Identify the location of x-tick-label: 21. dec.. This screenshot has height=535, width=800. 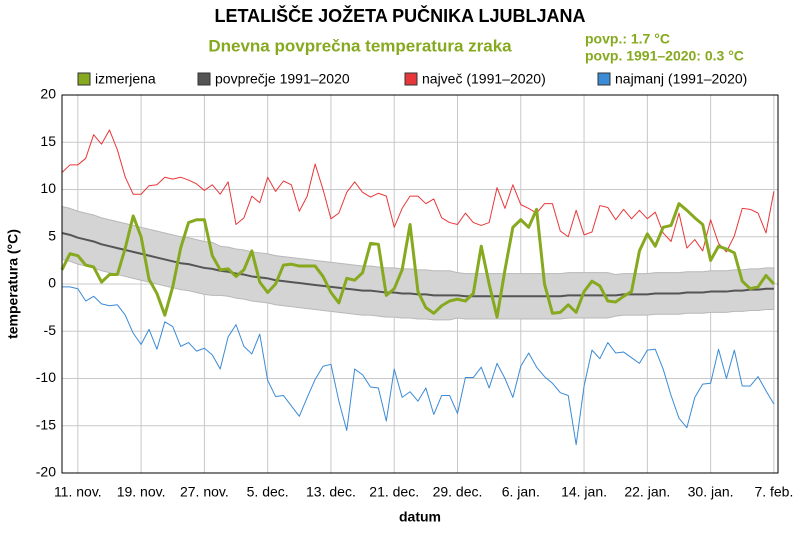
(394, 492).